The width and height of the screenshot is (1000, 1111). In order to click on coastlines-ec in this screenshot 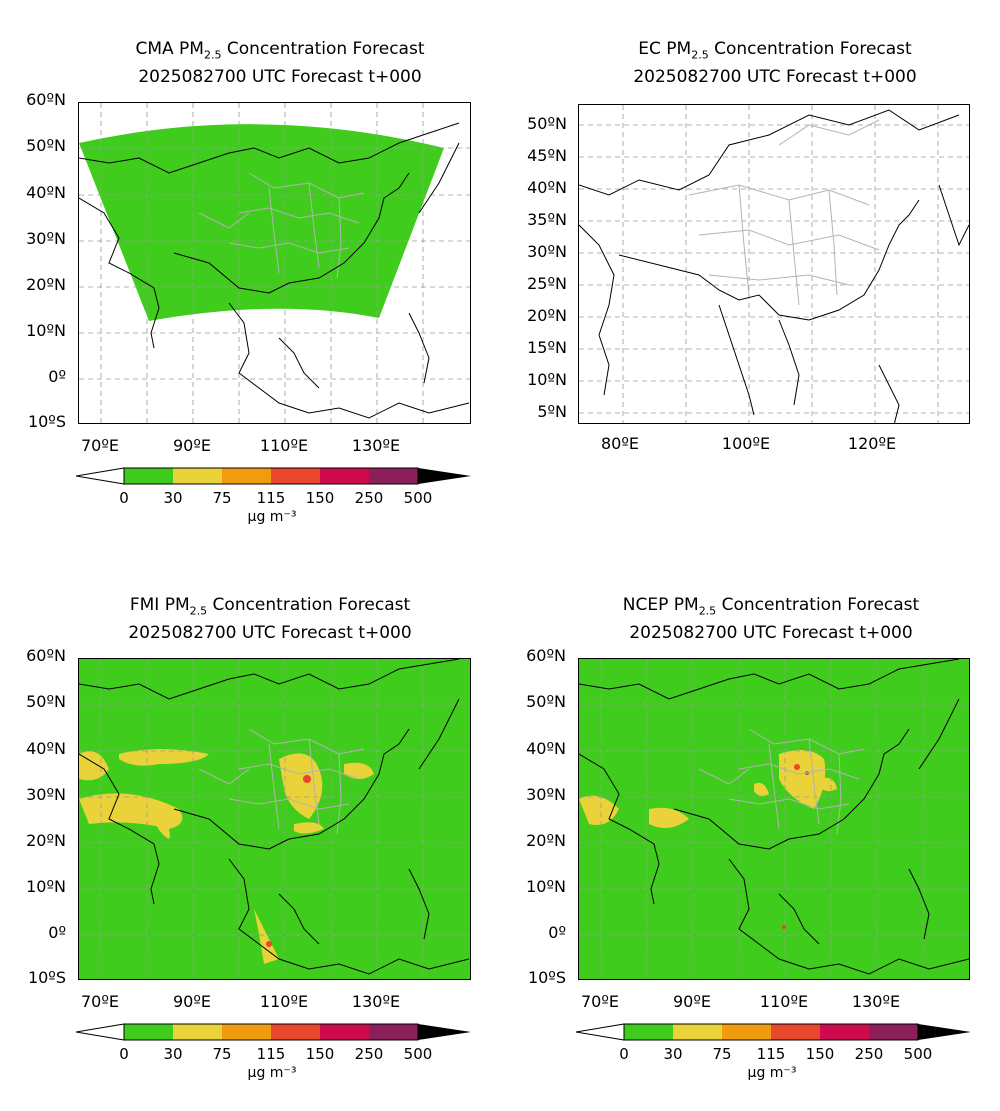, I will do `click(774, 266)`.